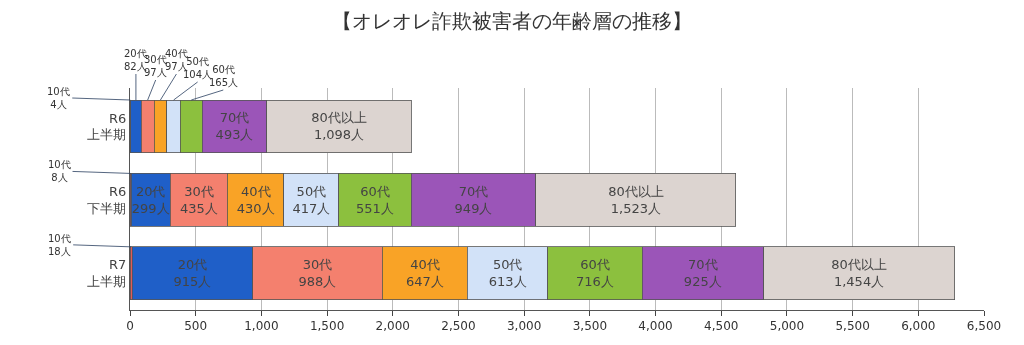 The image size is (1024, 345). I want to click on x-tick-label: 6,500, so click(984, 326).